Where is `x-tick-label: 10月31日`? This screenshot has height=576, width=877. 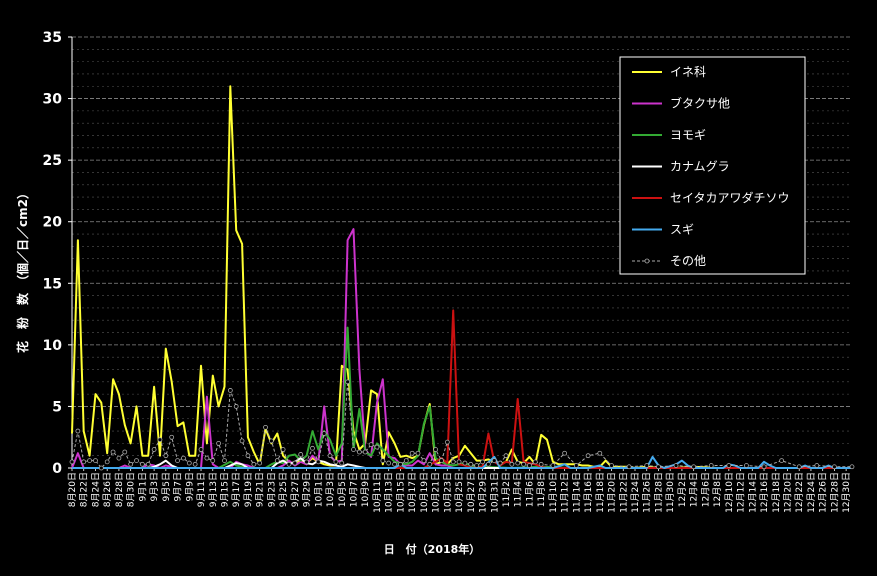
x-tick-label: 10月31日 is located at coordinates (494, 492).